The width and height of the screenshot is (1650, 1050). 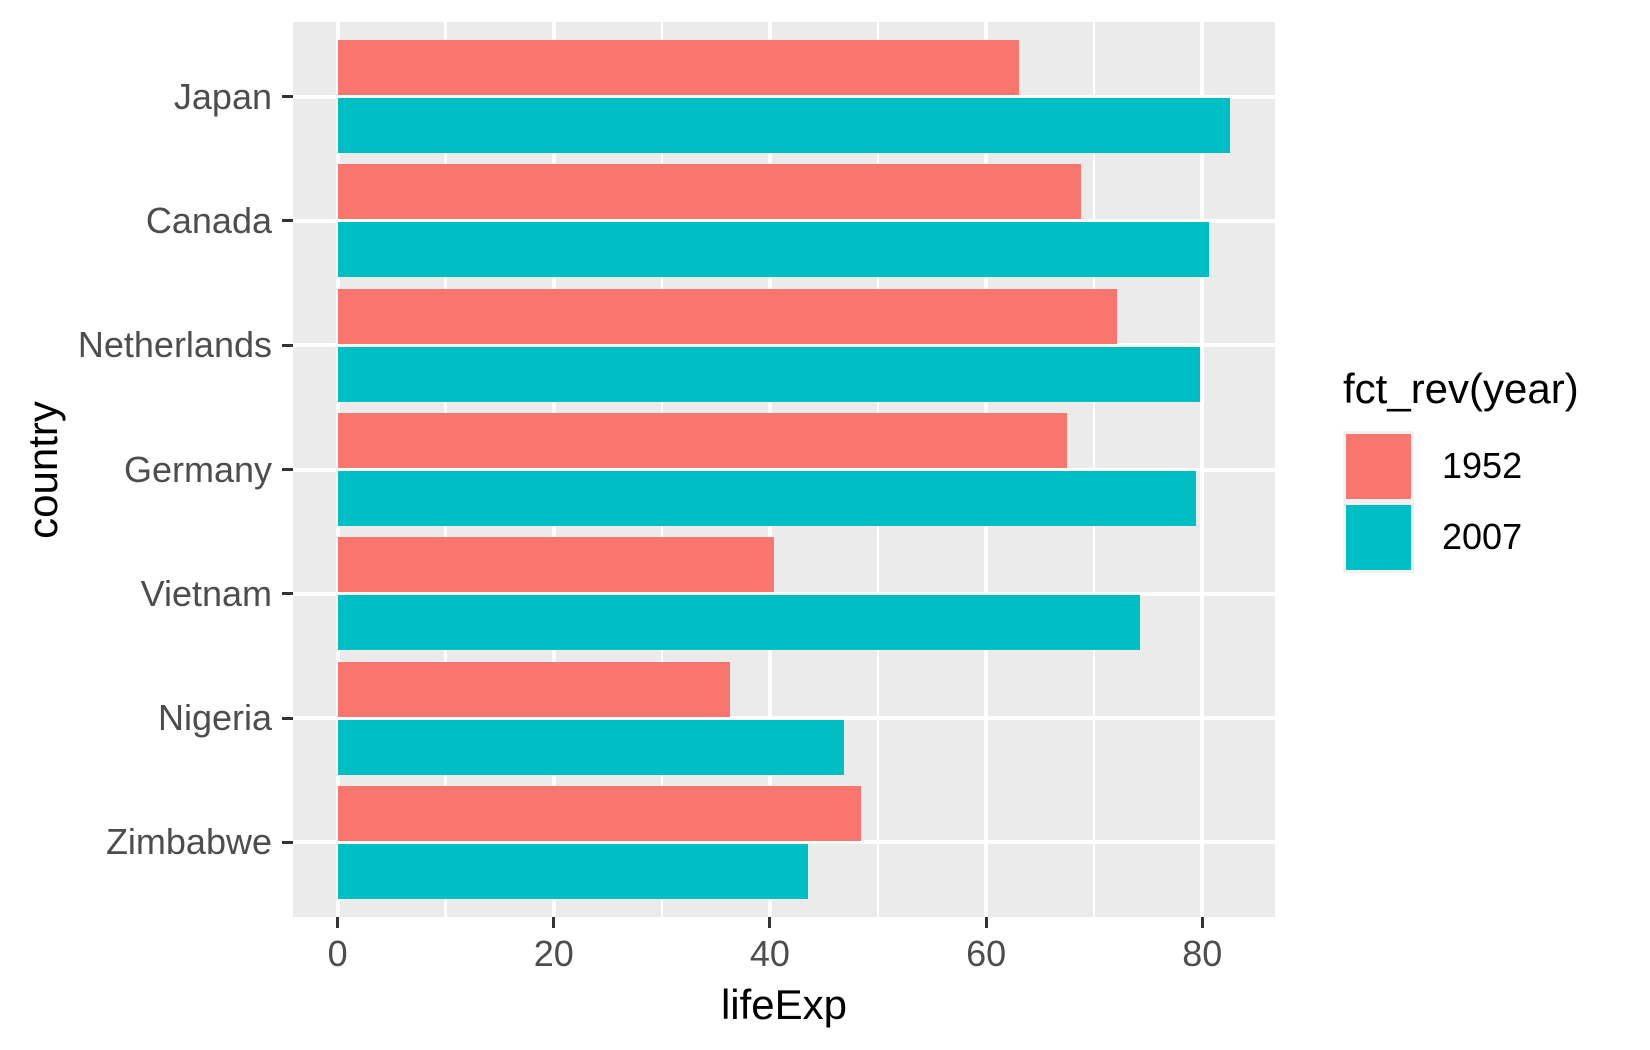 What do you see at coordinates (1461, 388) in the screenshot?
I see `legend-title: fct_rev(year)` at bounding box center [1461, 388].